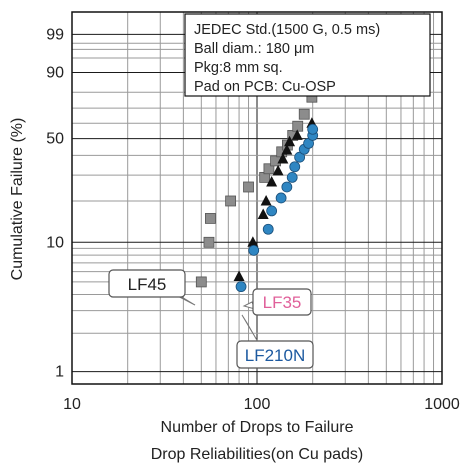 The height and width of the screenshot is (465, 464). I want to click on chart-caption: Drop Reliabilities(on Cu pads), so click(257, 454).